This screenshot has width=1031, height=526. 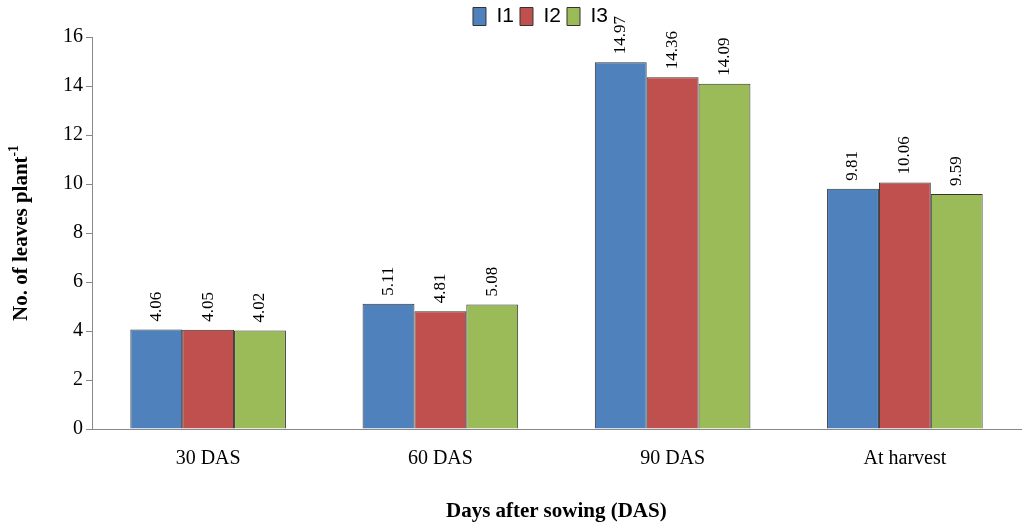 What do you see at coordinates (155, 306) in the screenshot?
I see `data-label: 4.06` at bounding box center [155, 306].